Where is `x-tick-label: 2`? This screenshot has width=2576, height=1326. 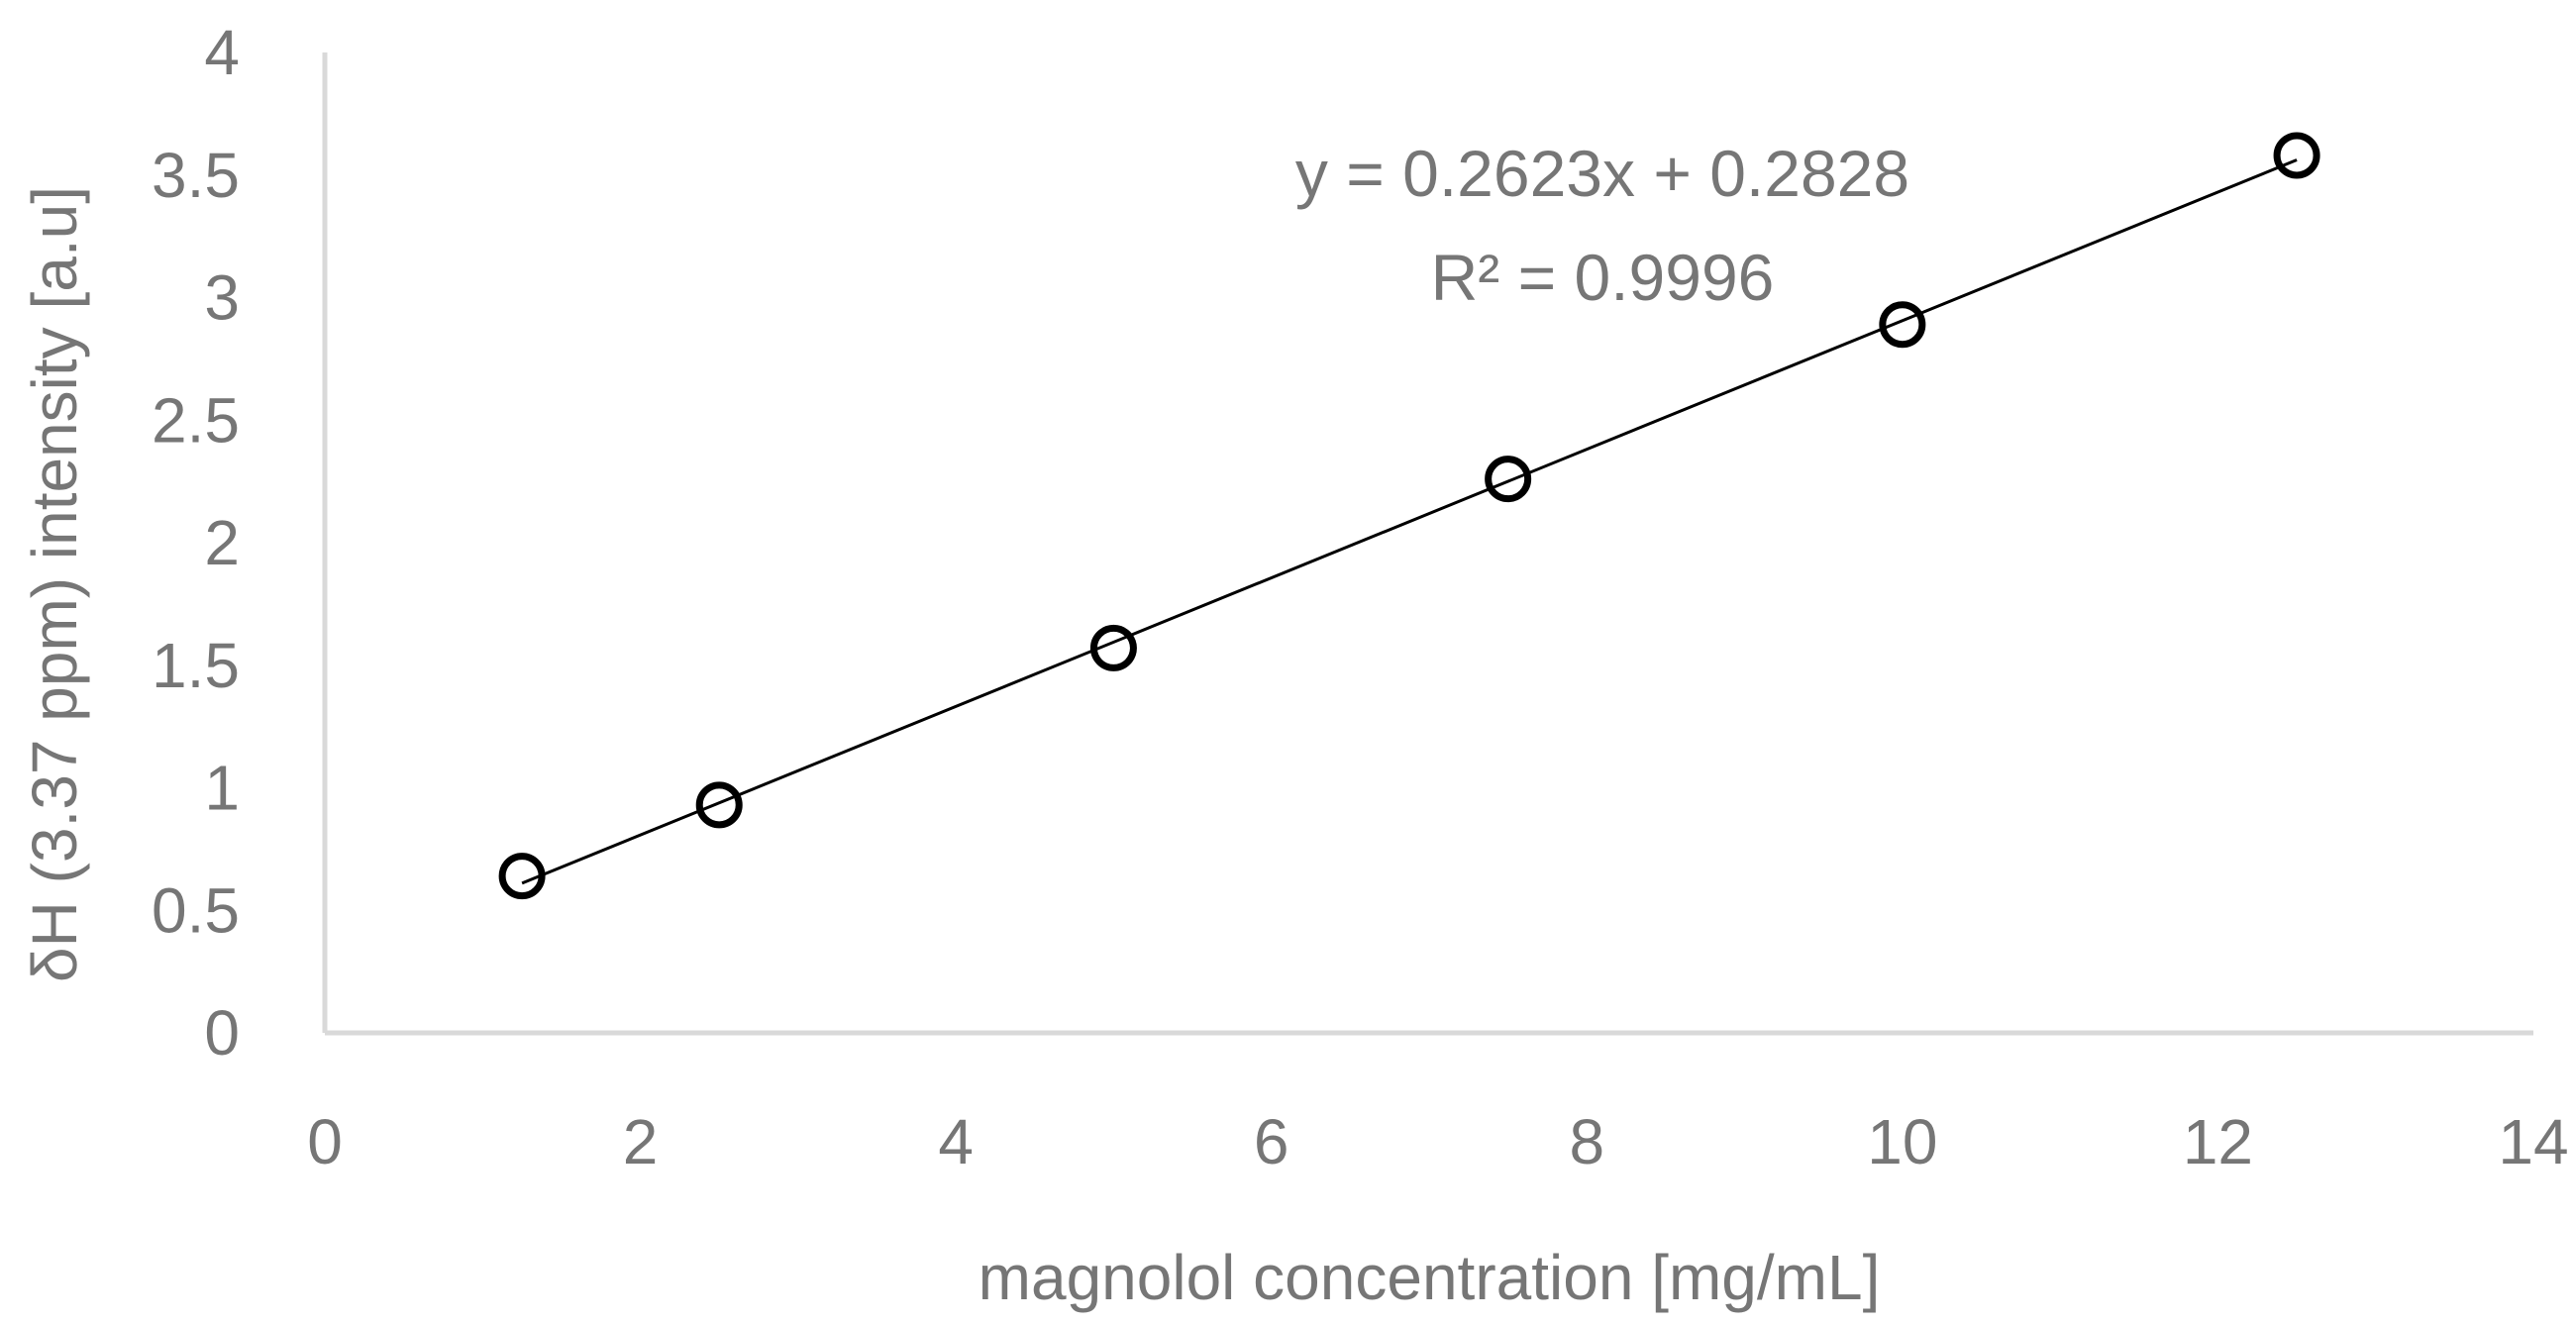 x-tick-label: 2 is located at coordinates (641, 1141).